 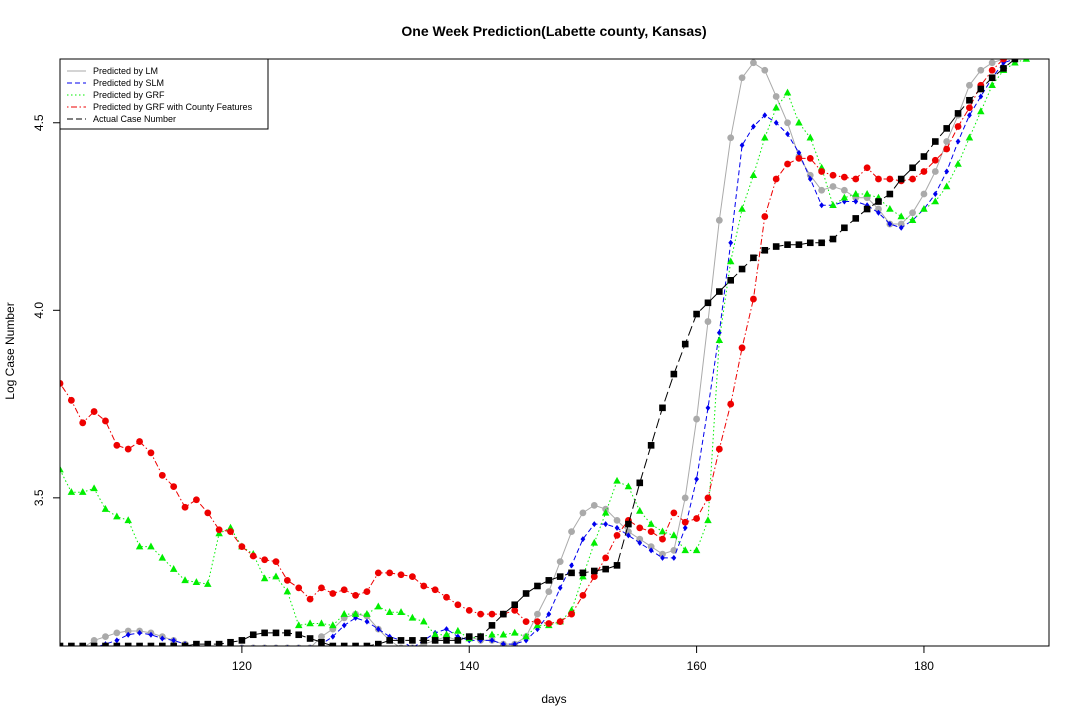 I want to click on y-tick-label: 4.5, so click(x=39, y=122).